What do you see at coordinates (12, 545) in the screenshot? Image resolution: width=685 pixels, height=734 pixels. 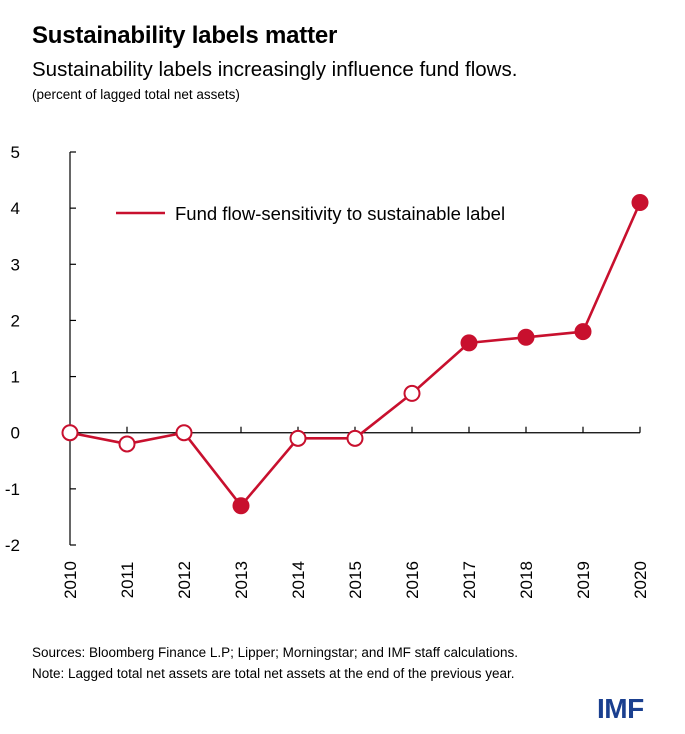 I see `y-tick-label--2: -2` at bounding box center [12, 545].